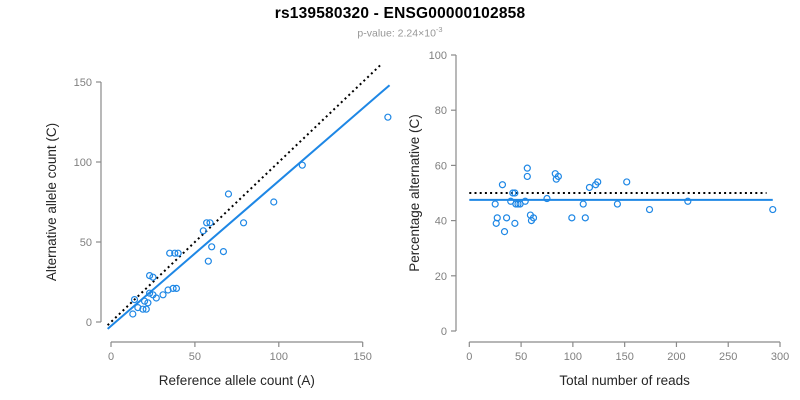 The width and height of the screenshot is (800, 400). What do you see at coordinates (624, 380) in the screenshot?
I see `right-x-axis-title: Total number of reads` at bounding box center [624, 380].